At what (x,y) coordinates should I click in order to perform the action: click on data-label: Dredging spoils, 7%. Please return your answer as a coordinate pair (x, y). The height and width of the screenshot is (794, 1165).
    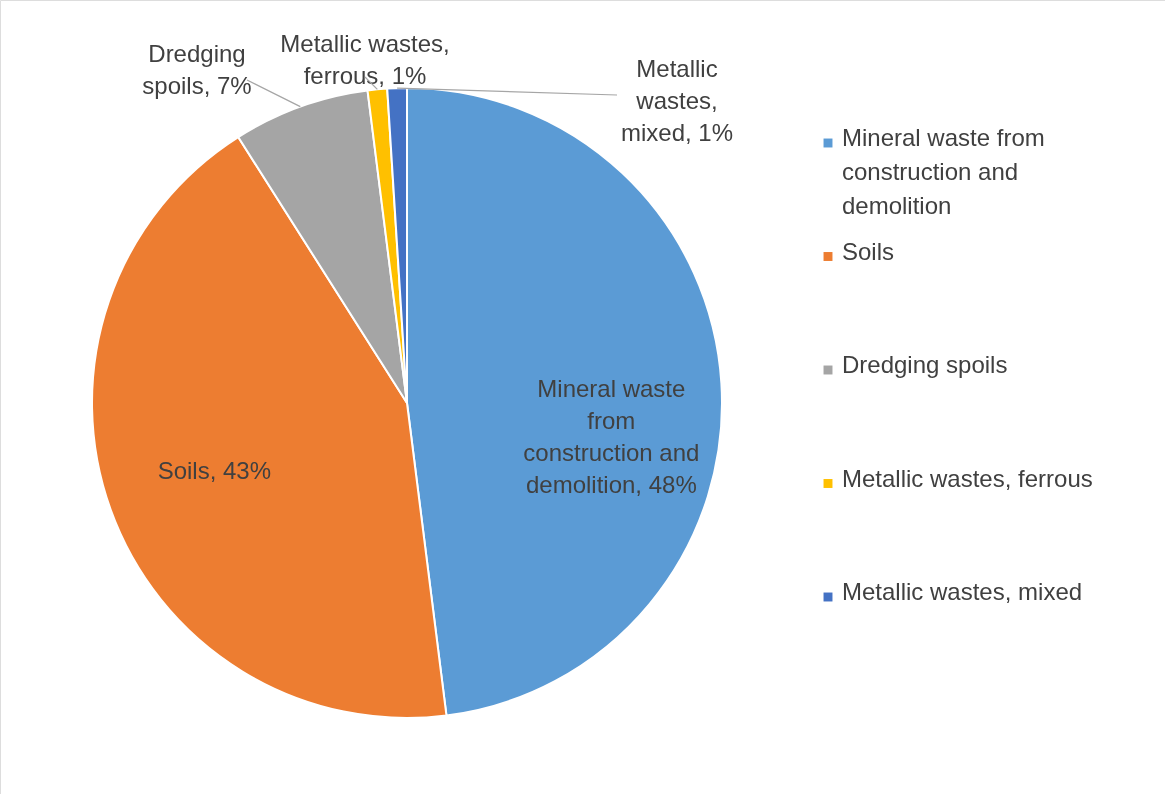
    Looking at the image, I should click on (197, 69).